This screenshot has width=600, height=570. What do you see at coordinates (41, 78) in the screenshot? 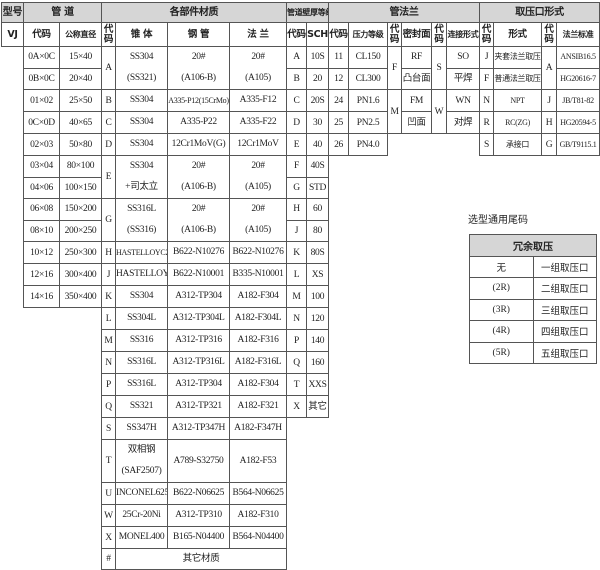
I see `pipe-code: 0B×0C` at bounding box center [41, 78].